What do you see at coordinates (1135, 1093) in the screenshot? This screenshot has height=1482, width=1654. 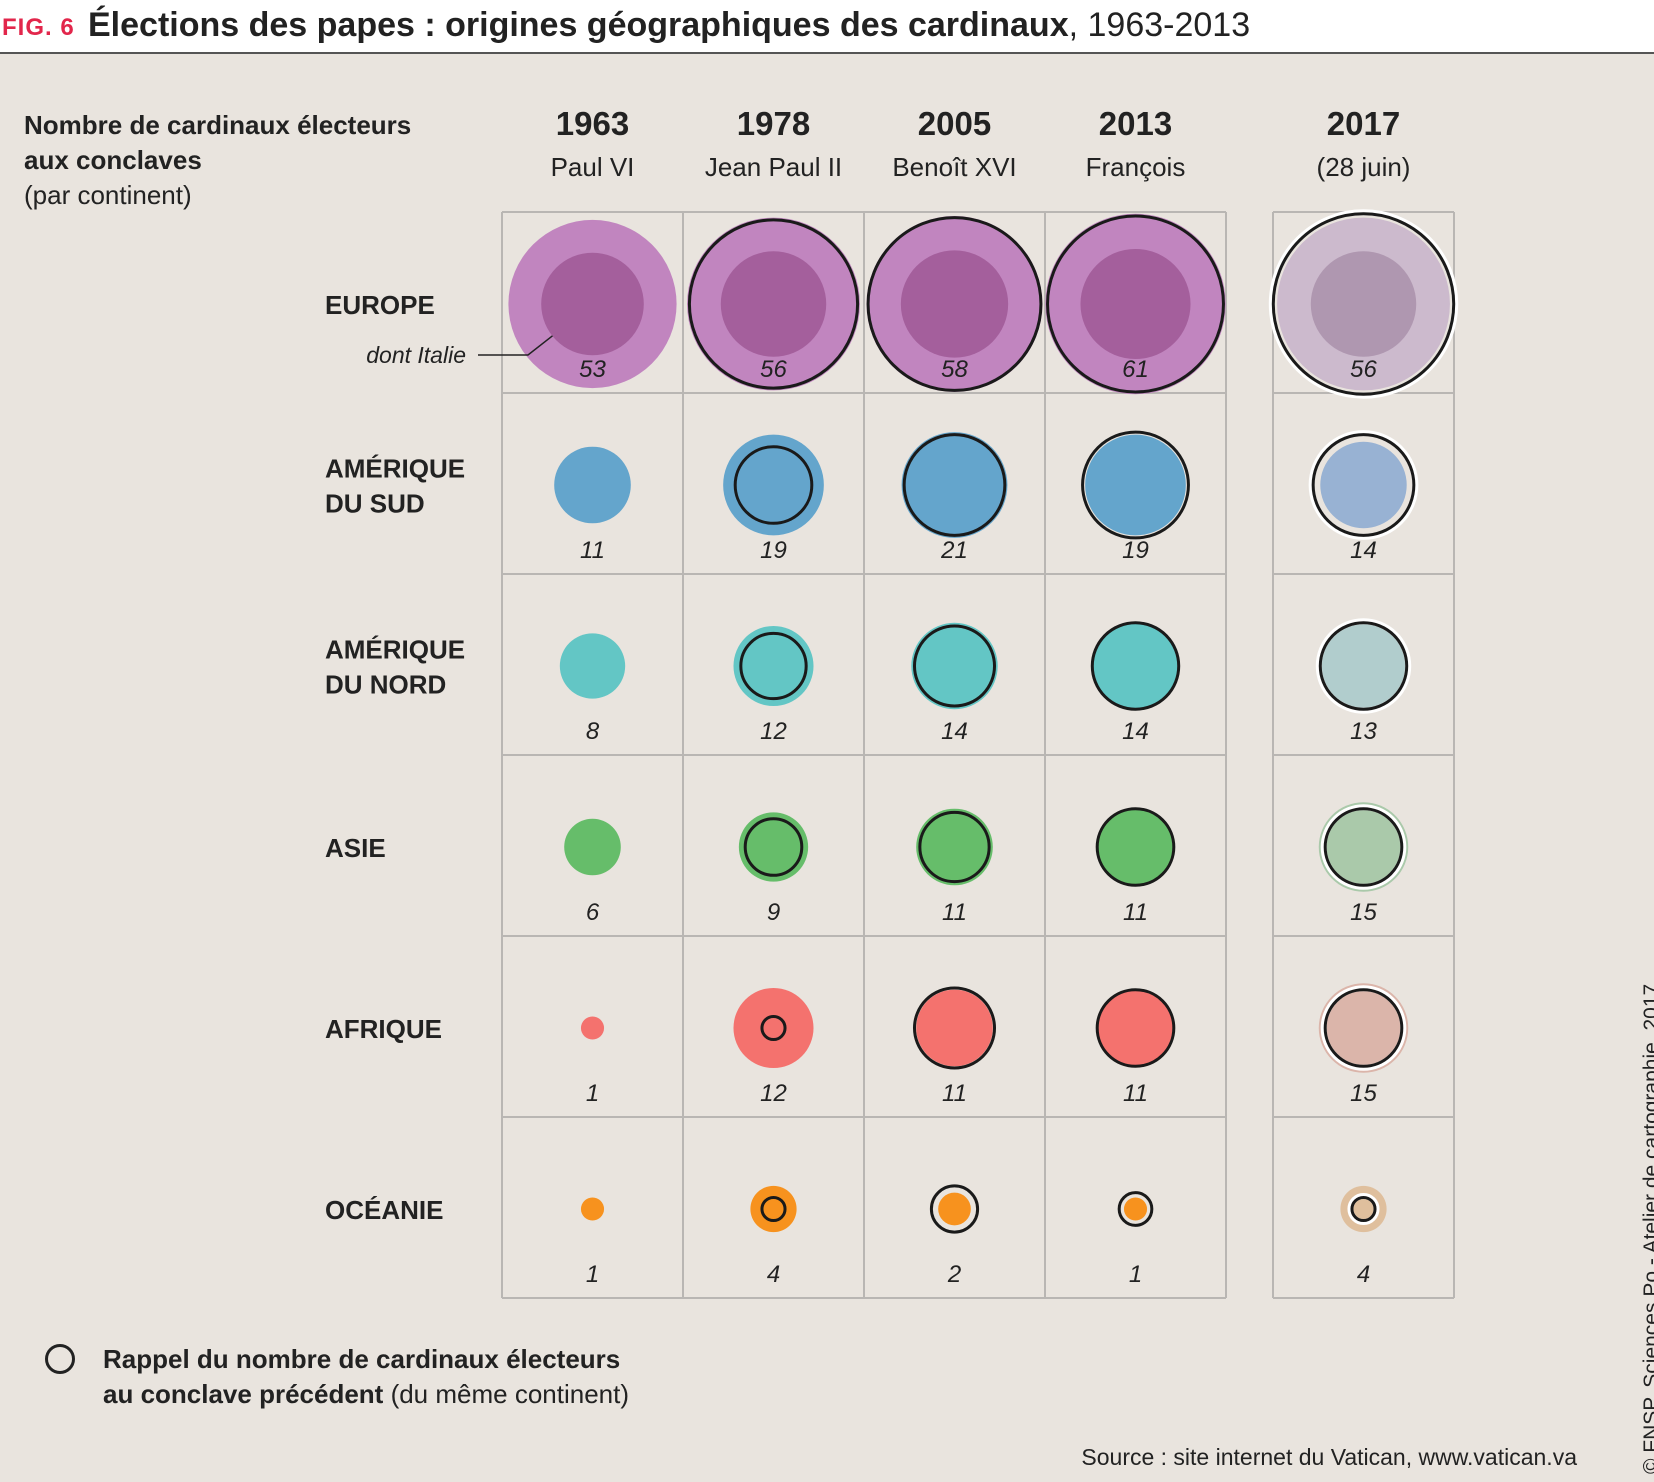 I see `value-label-afrique-2013: 11` at bounding box center [1135, 1093].